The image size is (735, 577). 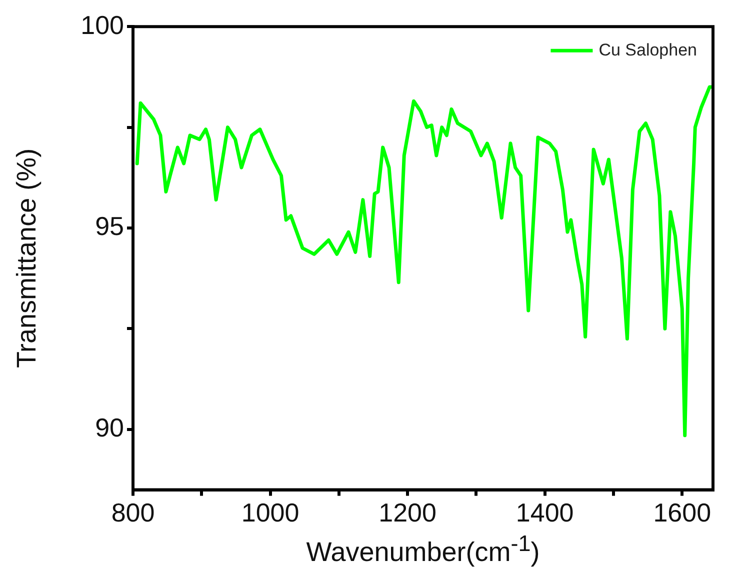 What do you see at coordinates (407, 513) in the screenshot?
I see `x-tick-label: 1200` at bounding box center [407, 513].